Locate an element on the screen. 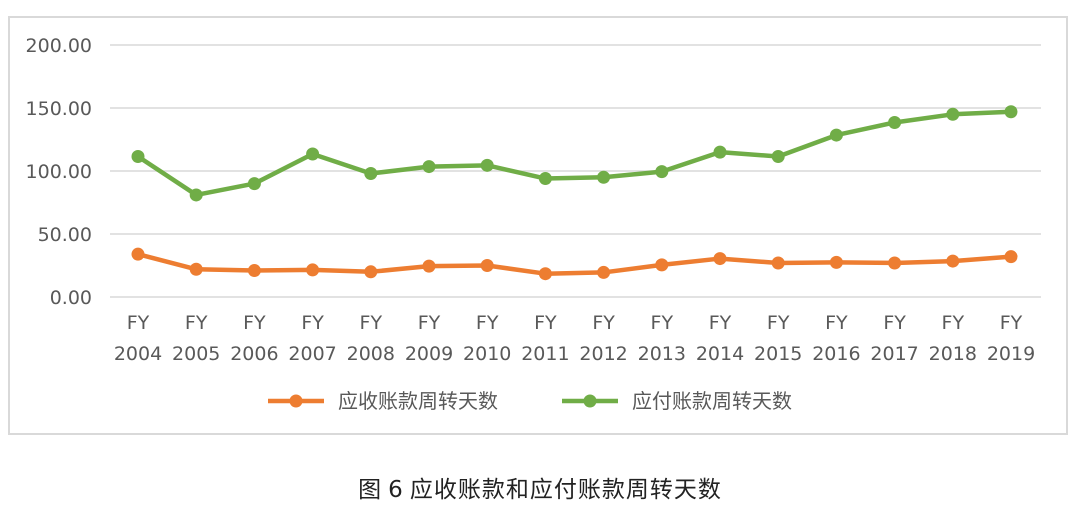 The width and height of the screenshot is (1080, 513). legend-label: 应收账款周转天数 is located at coordinates (418, 401).